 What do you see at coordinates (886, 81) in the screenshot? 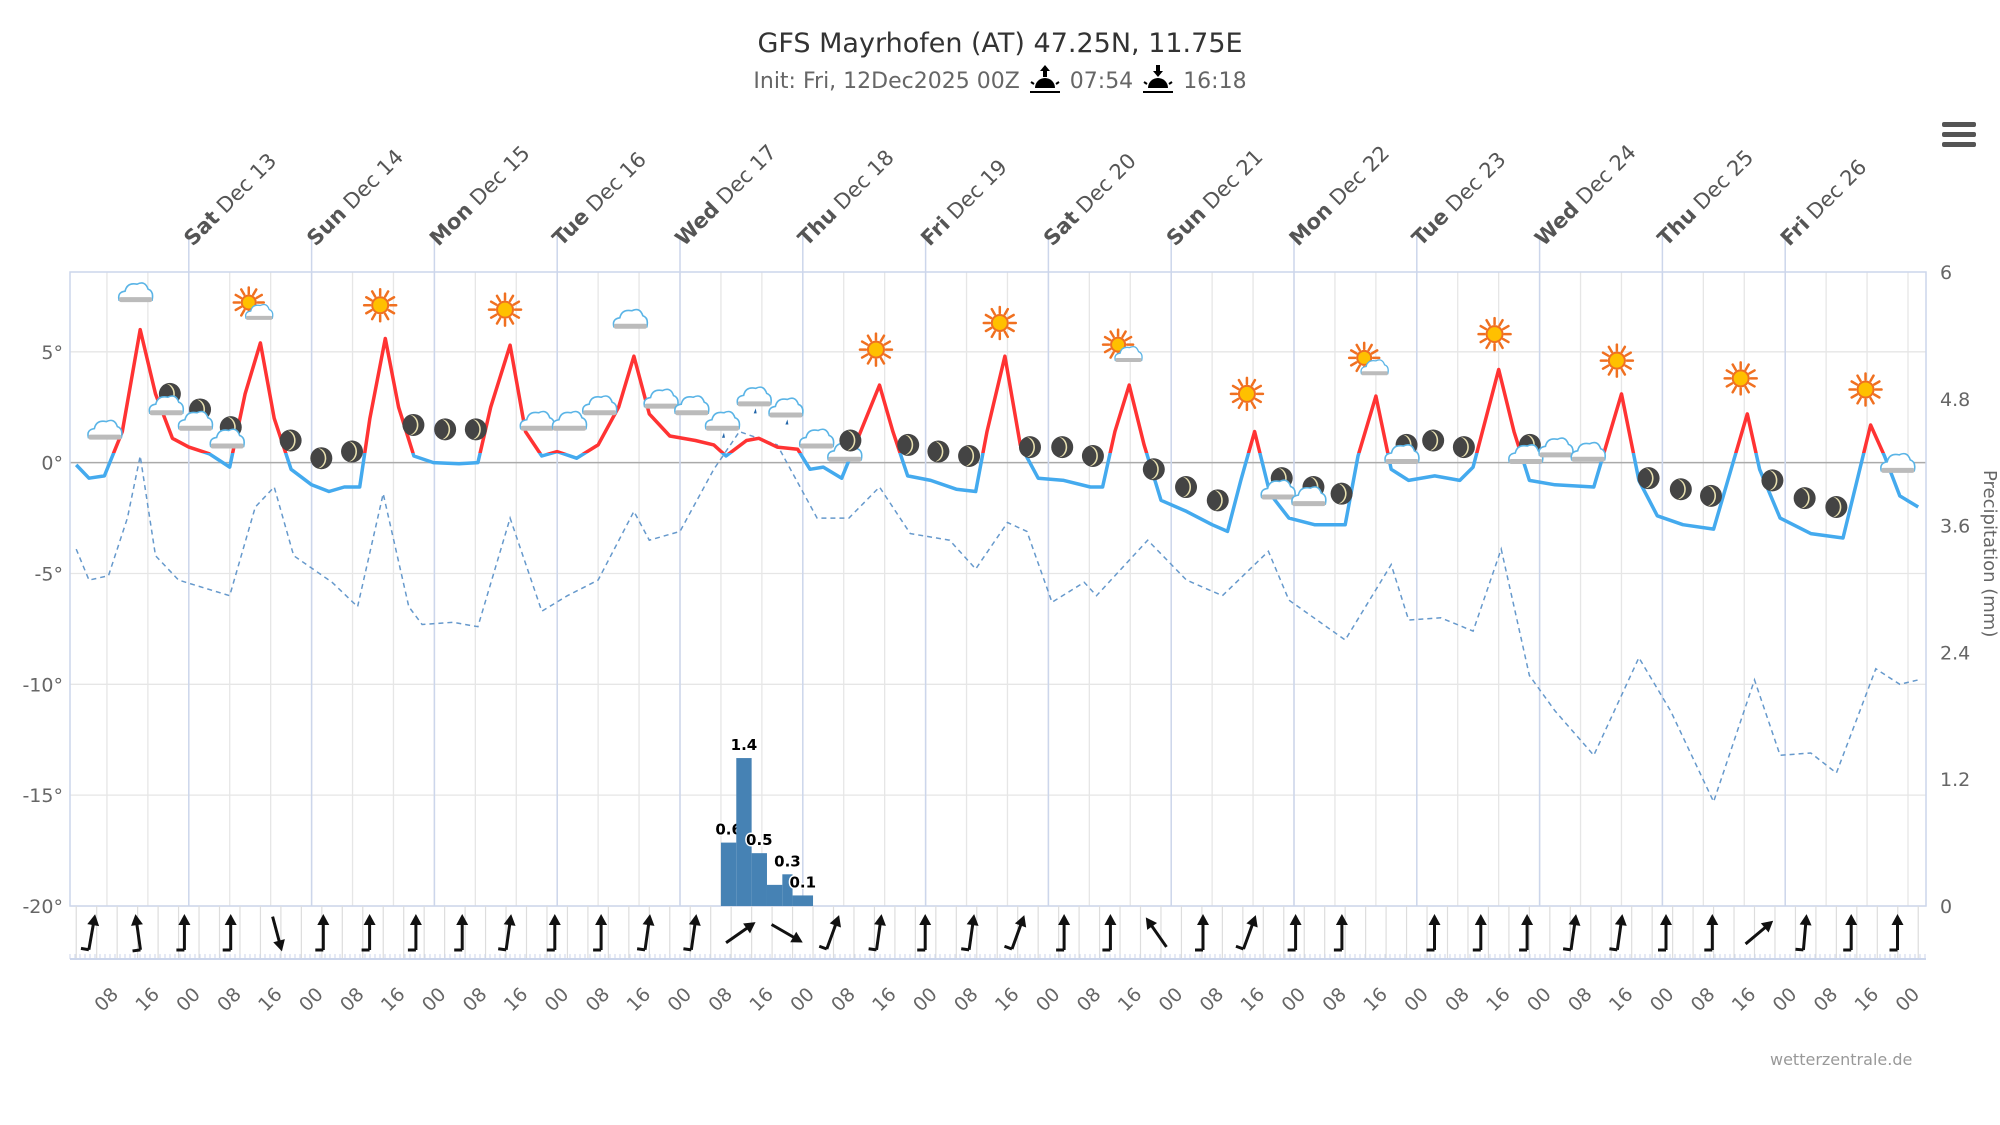
I see `init-time: Init: Fri, 12Dec2025 00Z` at bounding box center [886, 81].